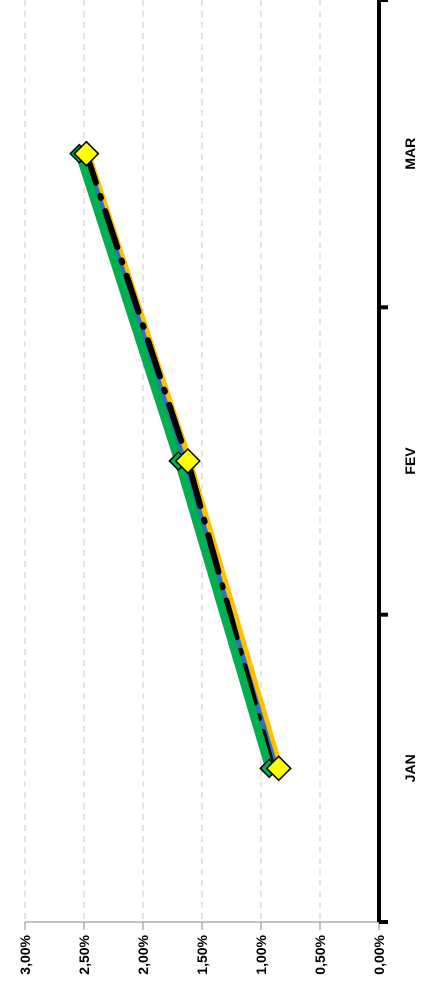 The width and height of the screenshot is (430, 1006). Describe the element at coordinates (410, 154) in the screenshot. I see `category-label: MAR` at that location.